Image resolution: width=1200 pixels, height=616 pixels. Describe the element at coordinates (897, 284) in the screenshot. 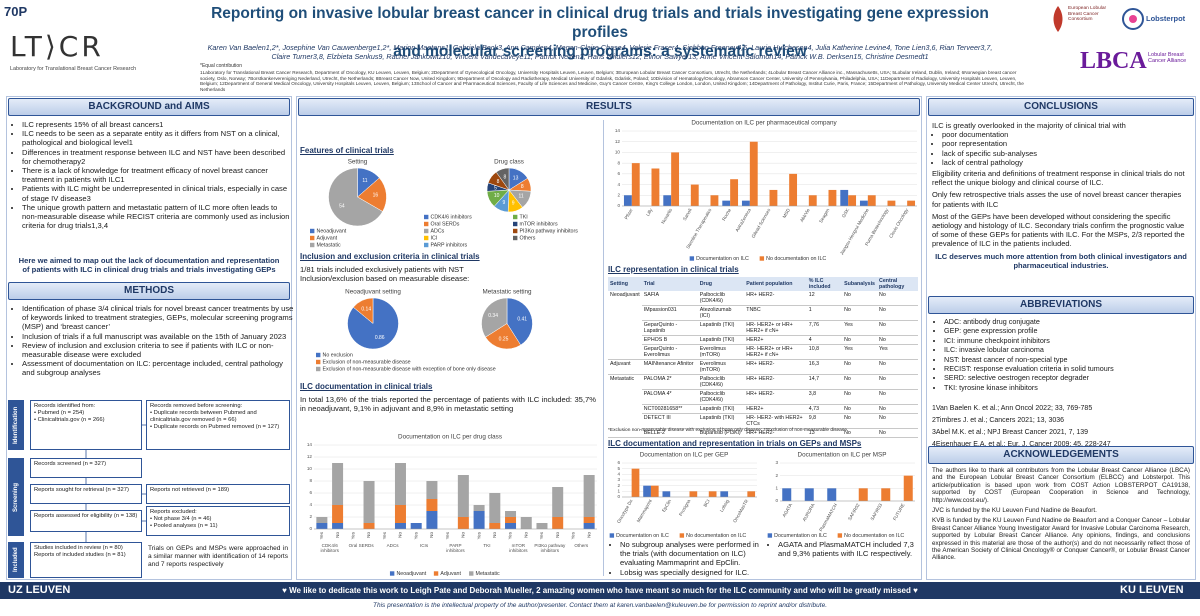

I see `column-header: Central pathology` at that location.